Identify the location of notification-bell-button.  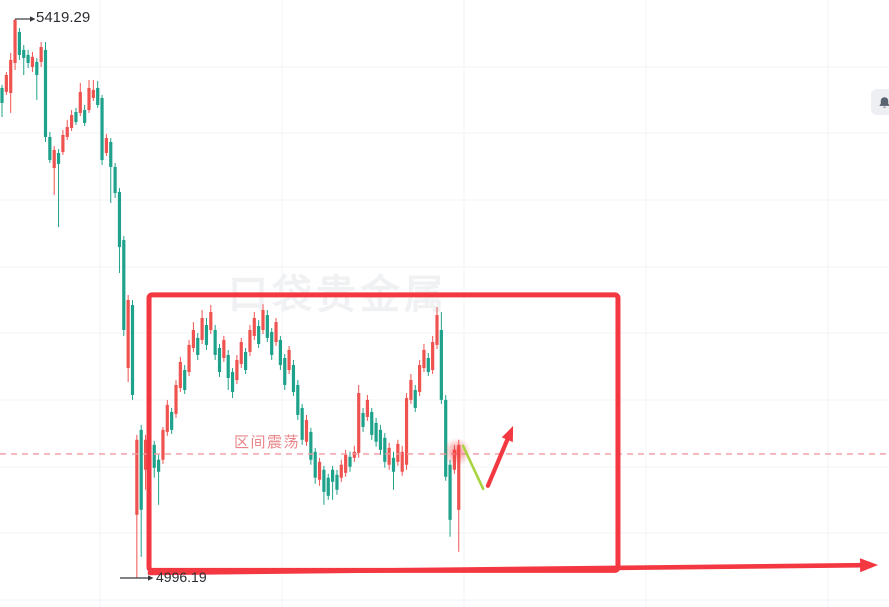
(880, 102).